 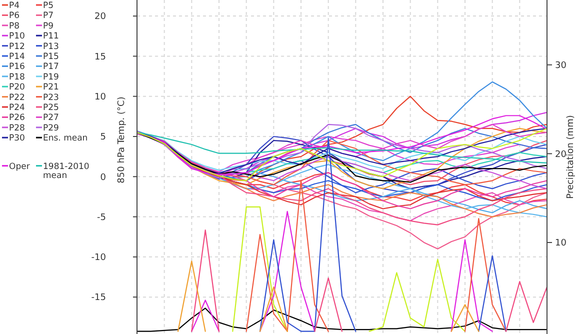 I want to click on legend-label: P27, so click(x=51, y=118).